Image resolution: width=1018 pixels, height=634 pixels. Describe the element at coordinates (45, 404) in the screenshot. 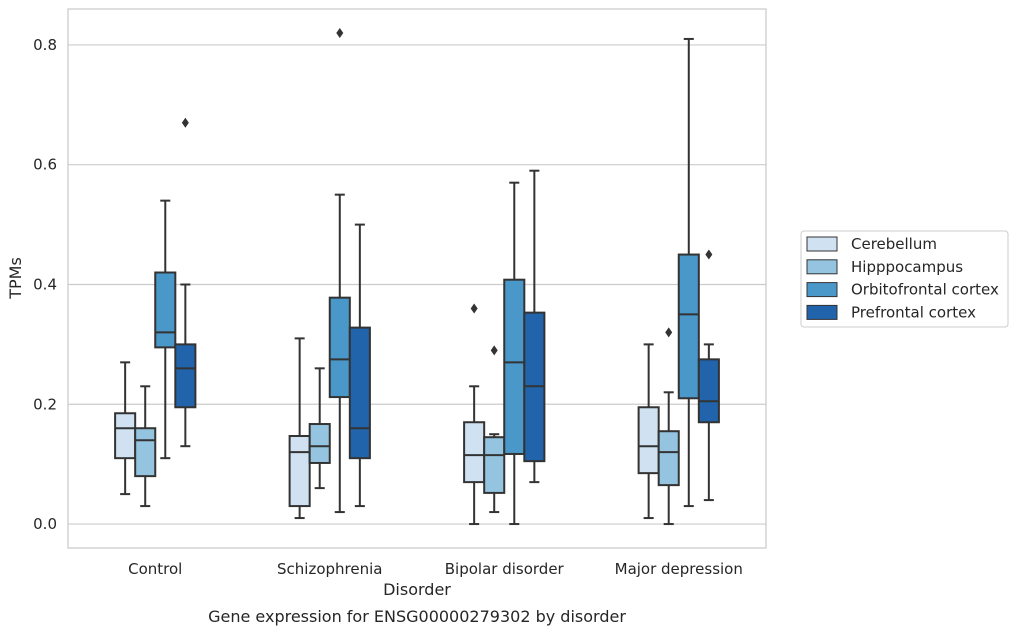

I see `y-tick-label: 0.2` at that location.